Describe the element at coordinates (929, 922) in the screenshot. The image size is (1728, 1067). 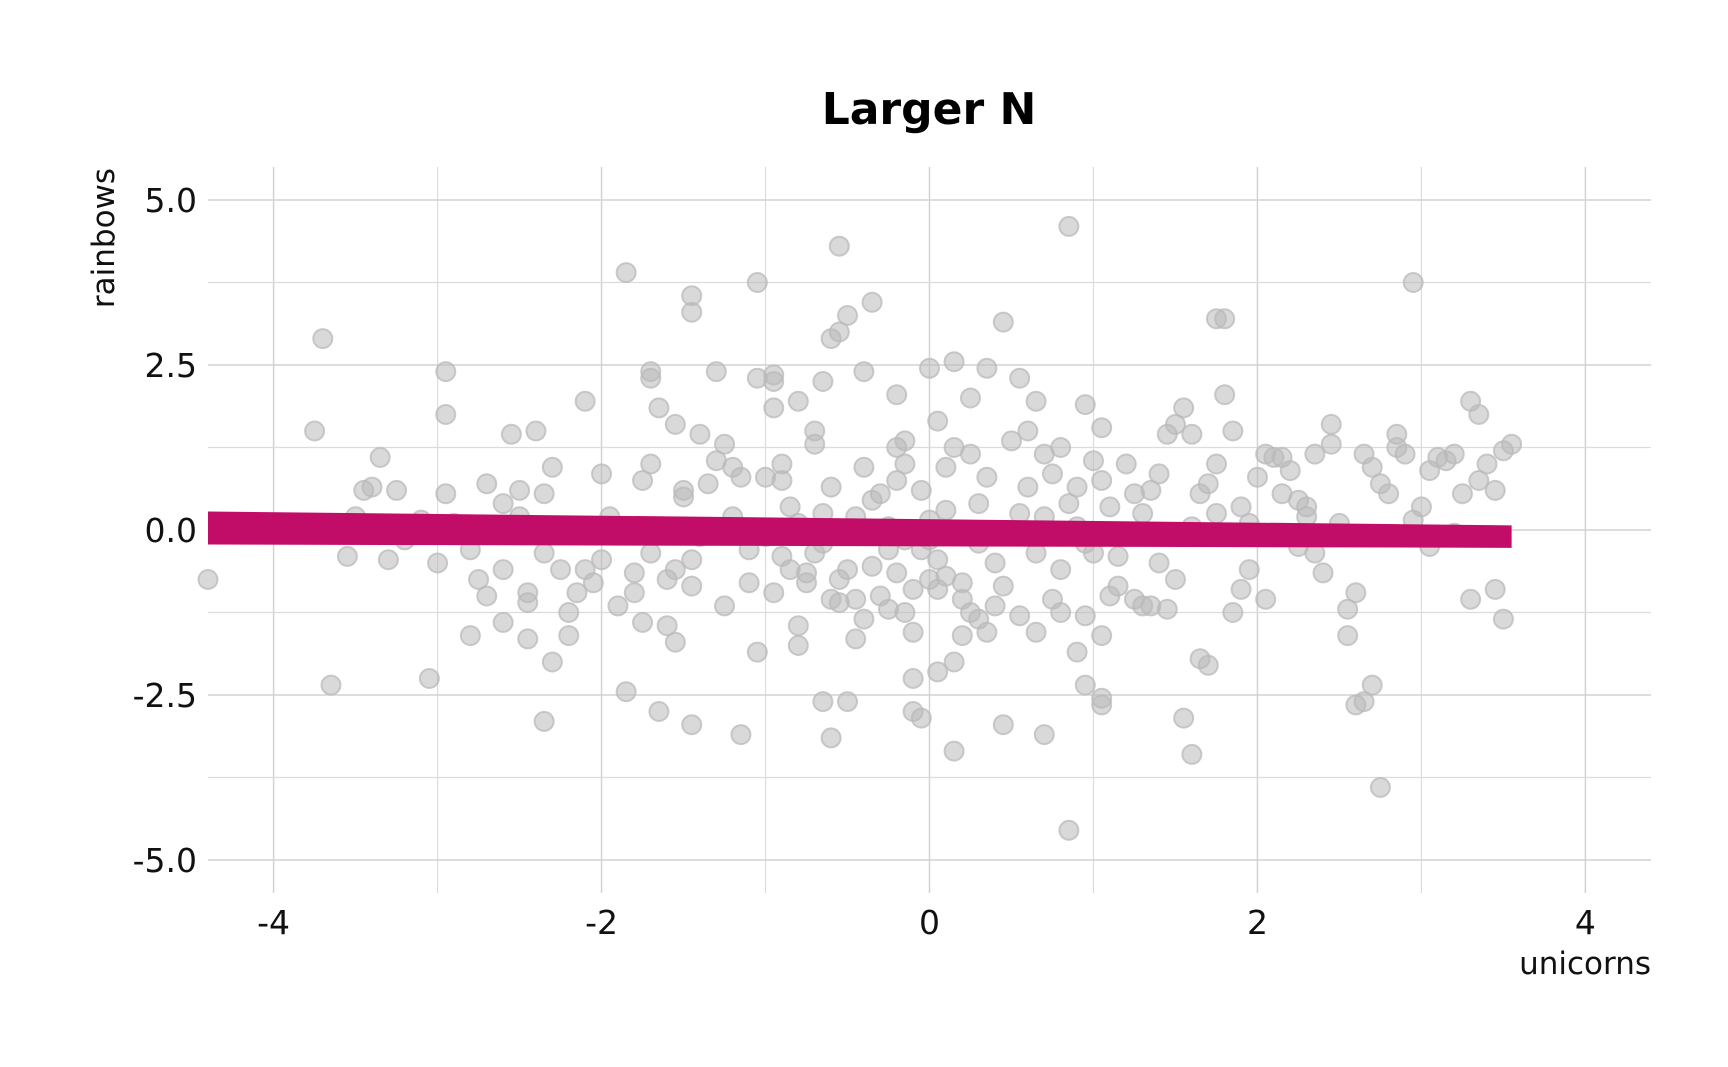
I see `x-tick-label: 0` at that location.